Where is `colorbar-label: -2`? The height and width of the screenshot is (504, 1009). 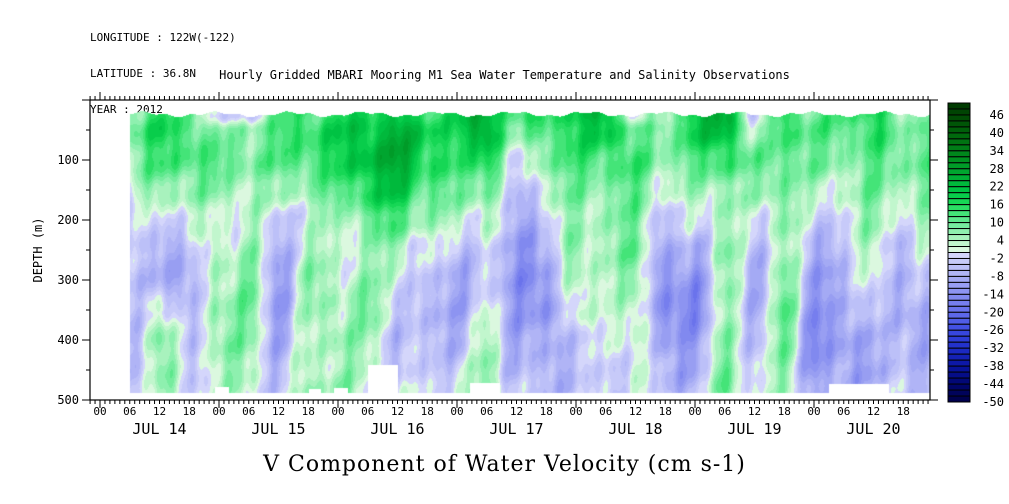 colorbar-label: -2 is located at coordinates (997, 258).